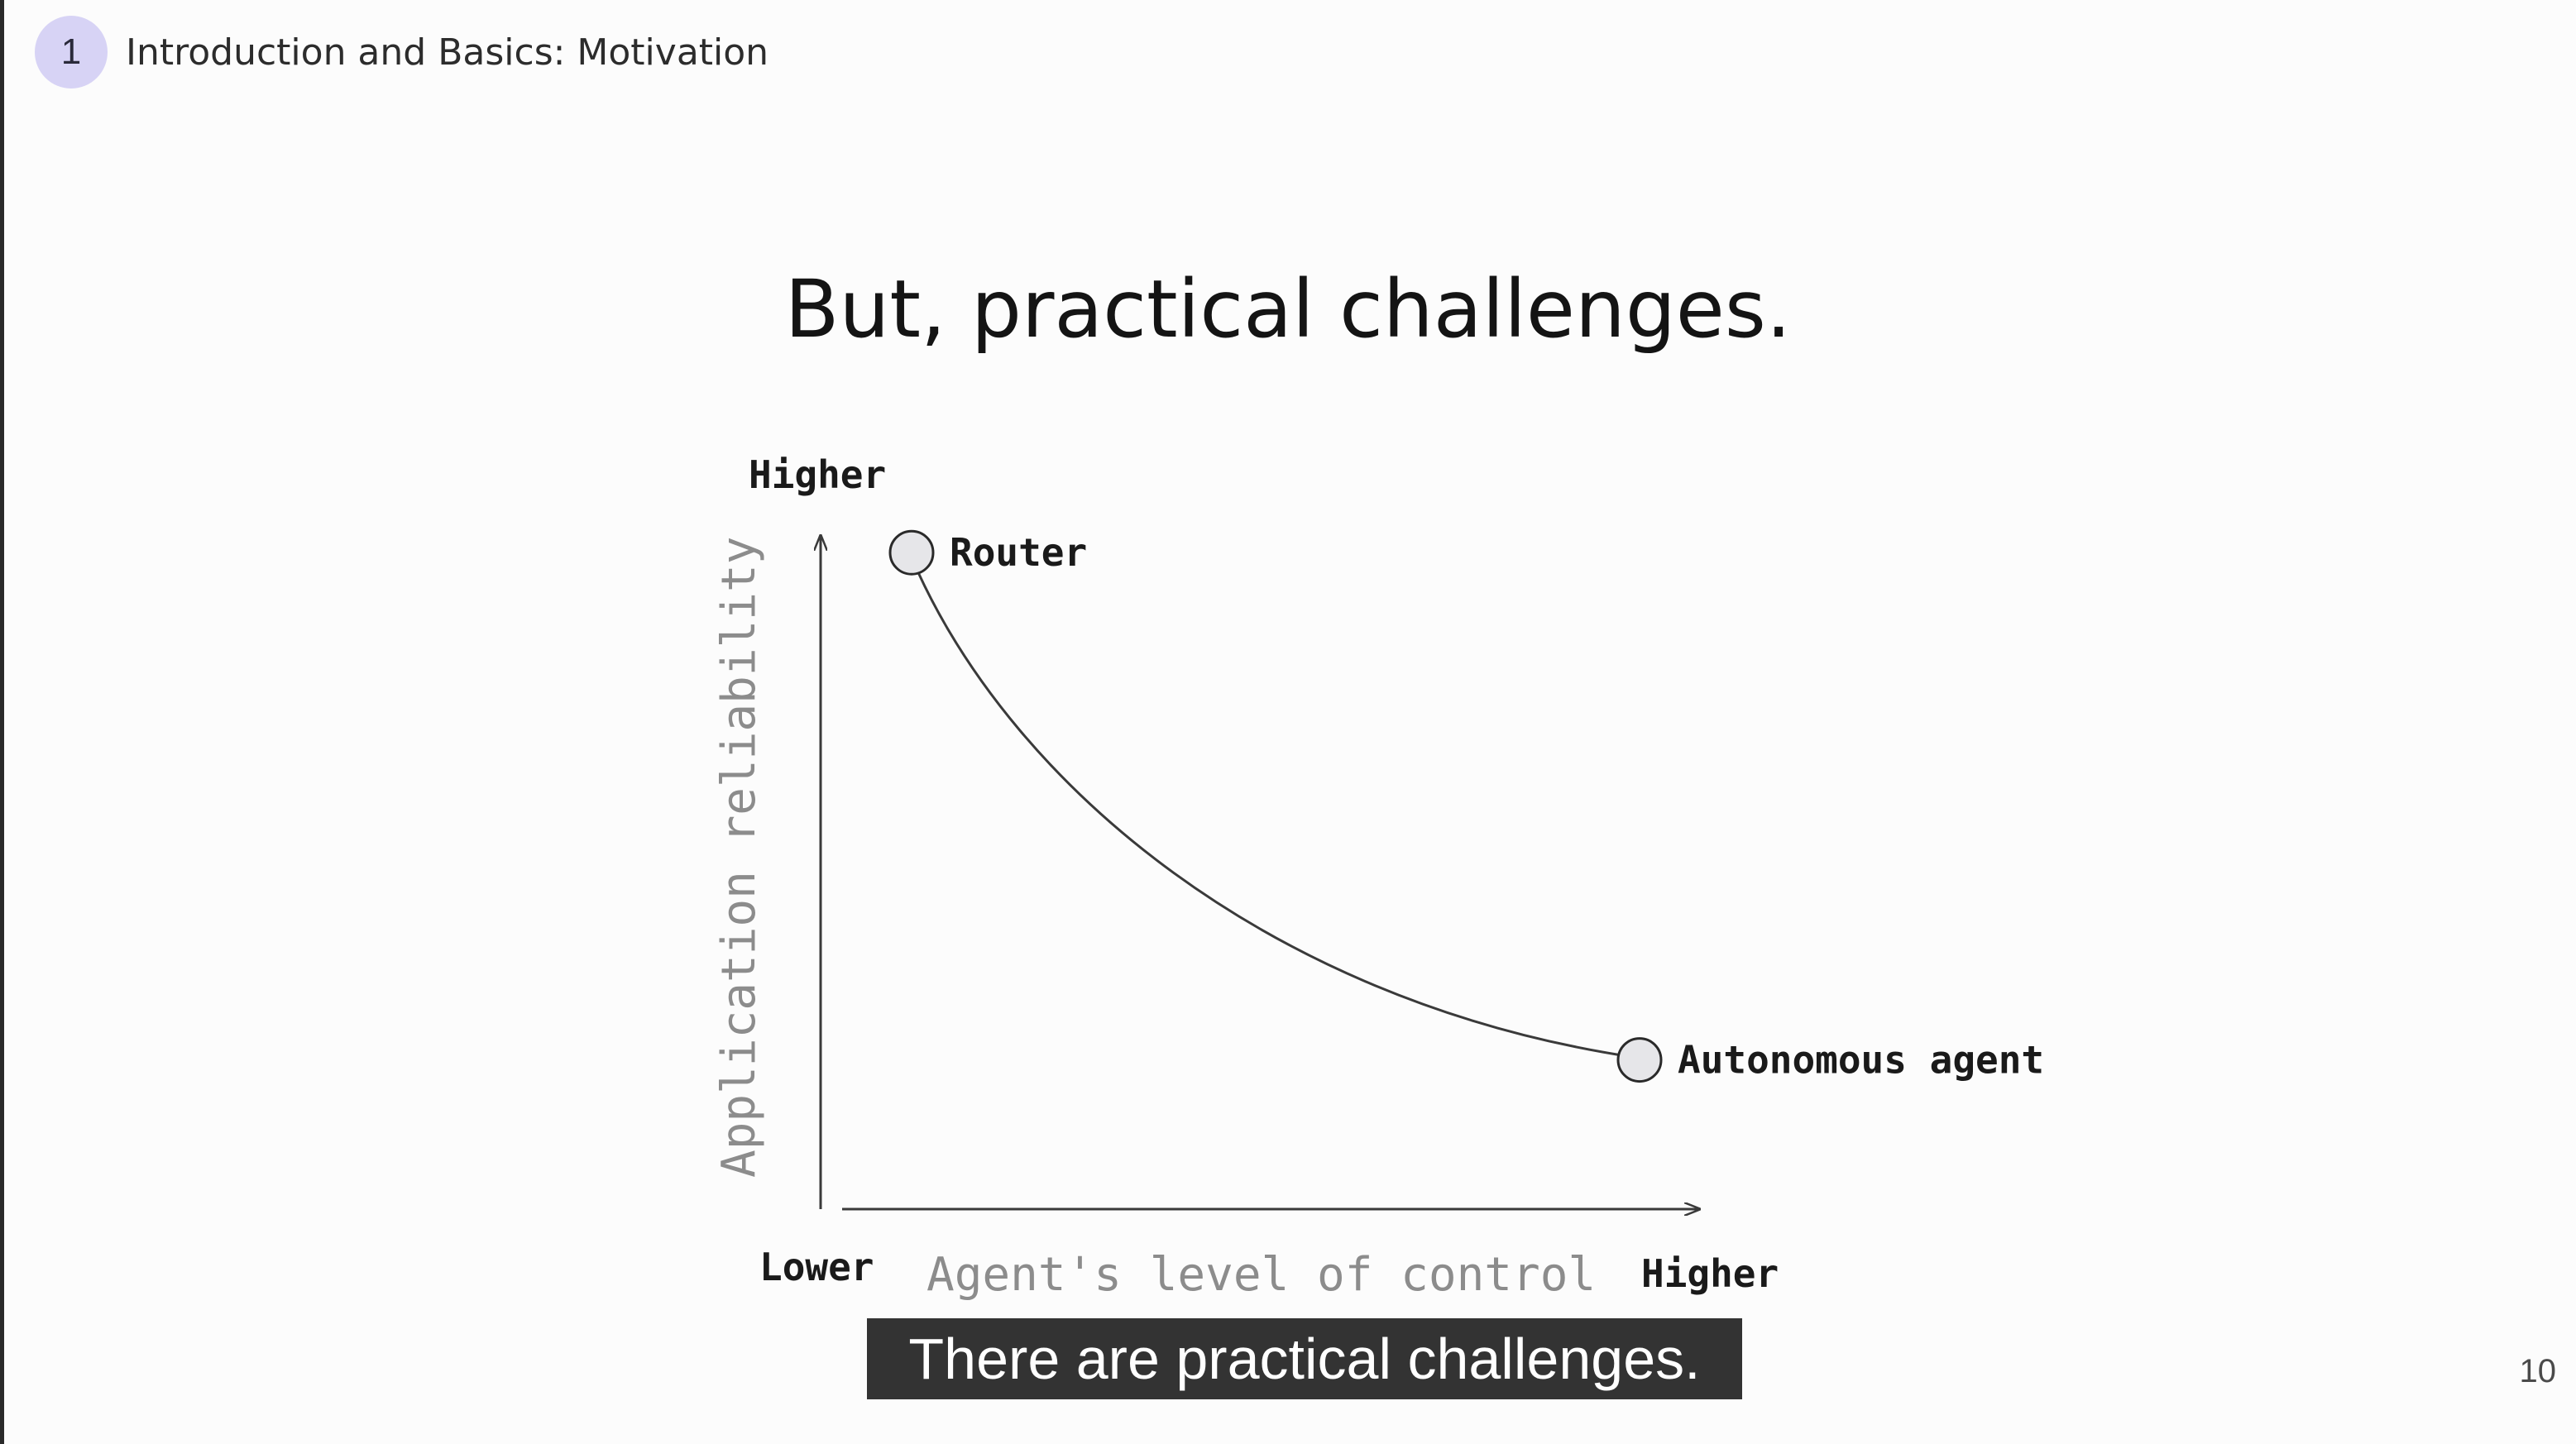 Image resolution: width=2576 pixels, height=1444 pixels. What do you see at coordinates (448, 52) in the screenshot?
I see `section-title: Introduction and Basics: Motivation` at bounding box center [448, 52].